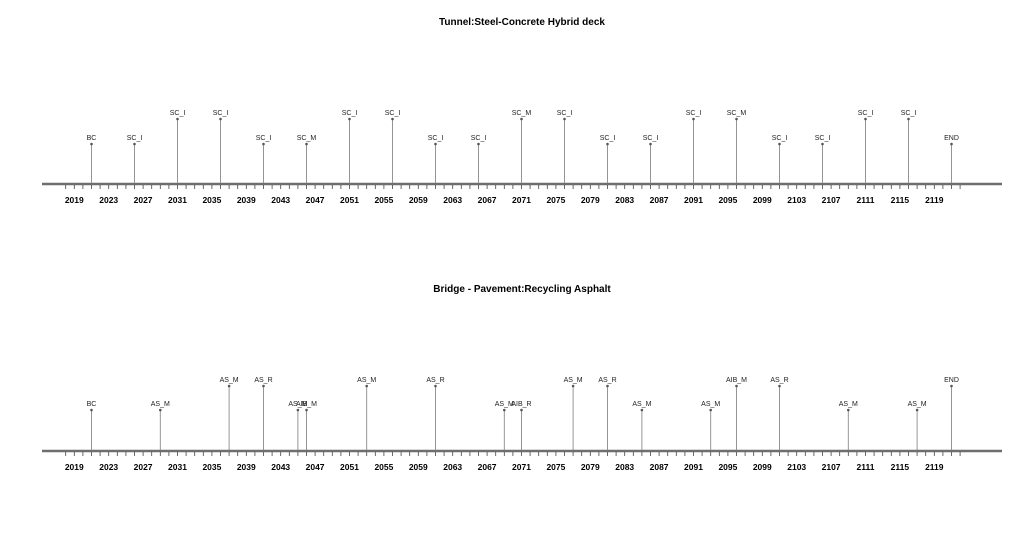 Image resolution: width=1024 pixels, height=534 pixels. I want to click on axis-tick-label: 2035, so click(211, 467).